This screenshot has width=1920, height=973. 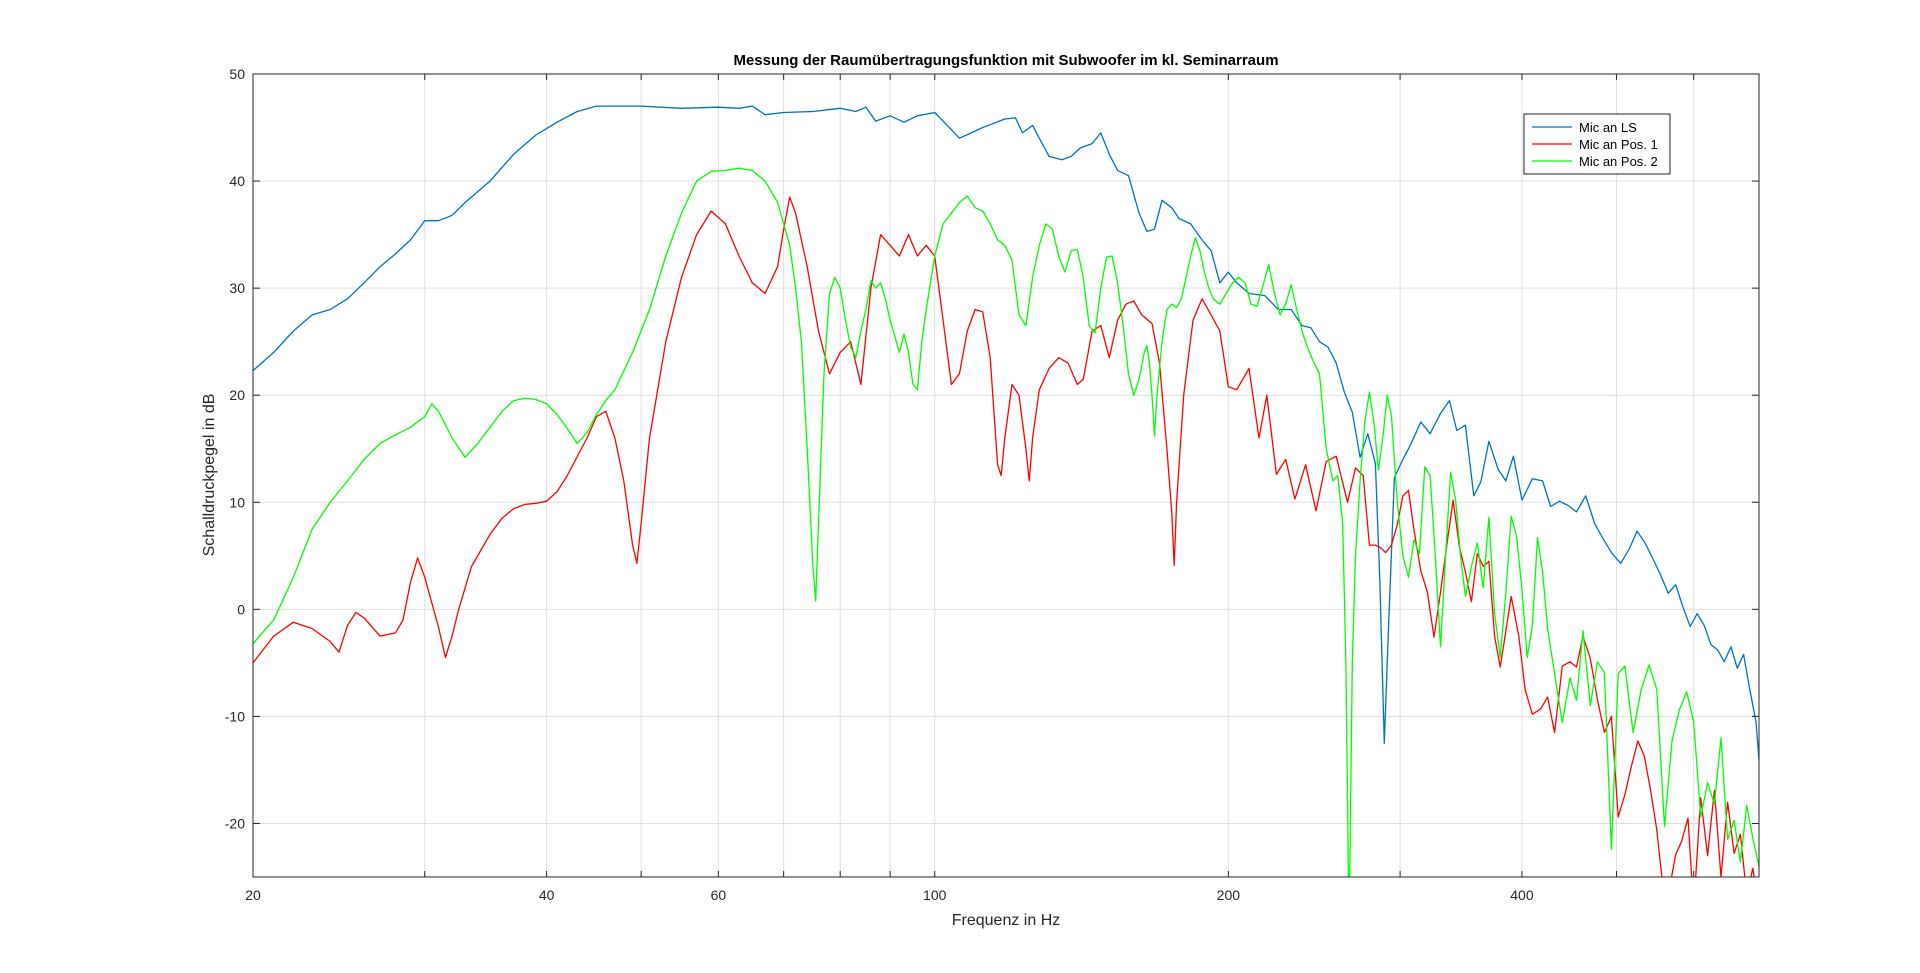 What do you see at coordinates (237, 181) in the screenshot?
I see `y-tick-label: 40` at bounding box center [237, 181].